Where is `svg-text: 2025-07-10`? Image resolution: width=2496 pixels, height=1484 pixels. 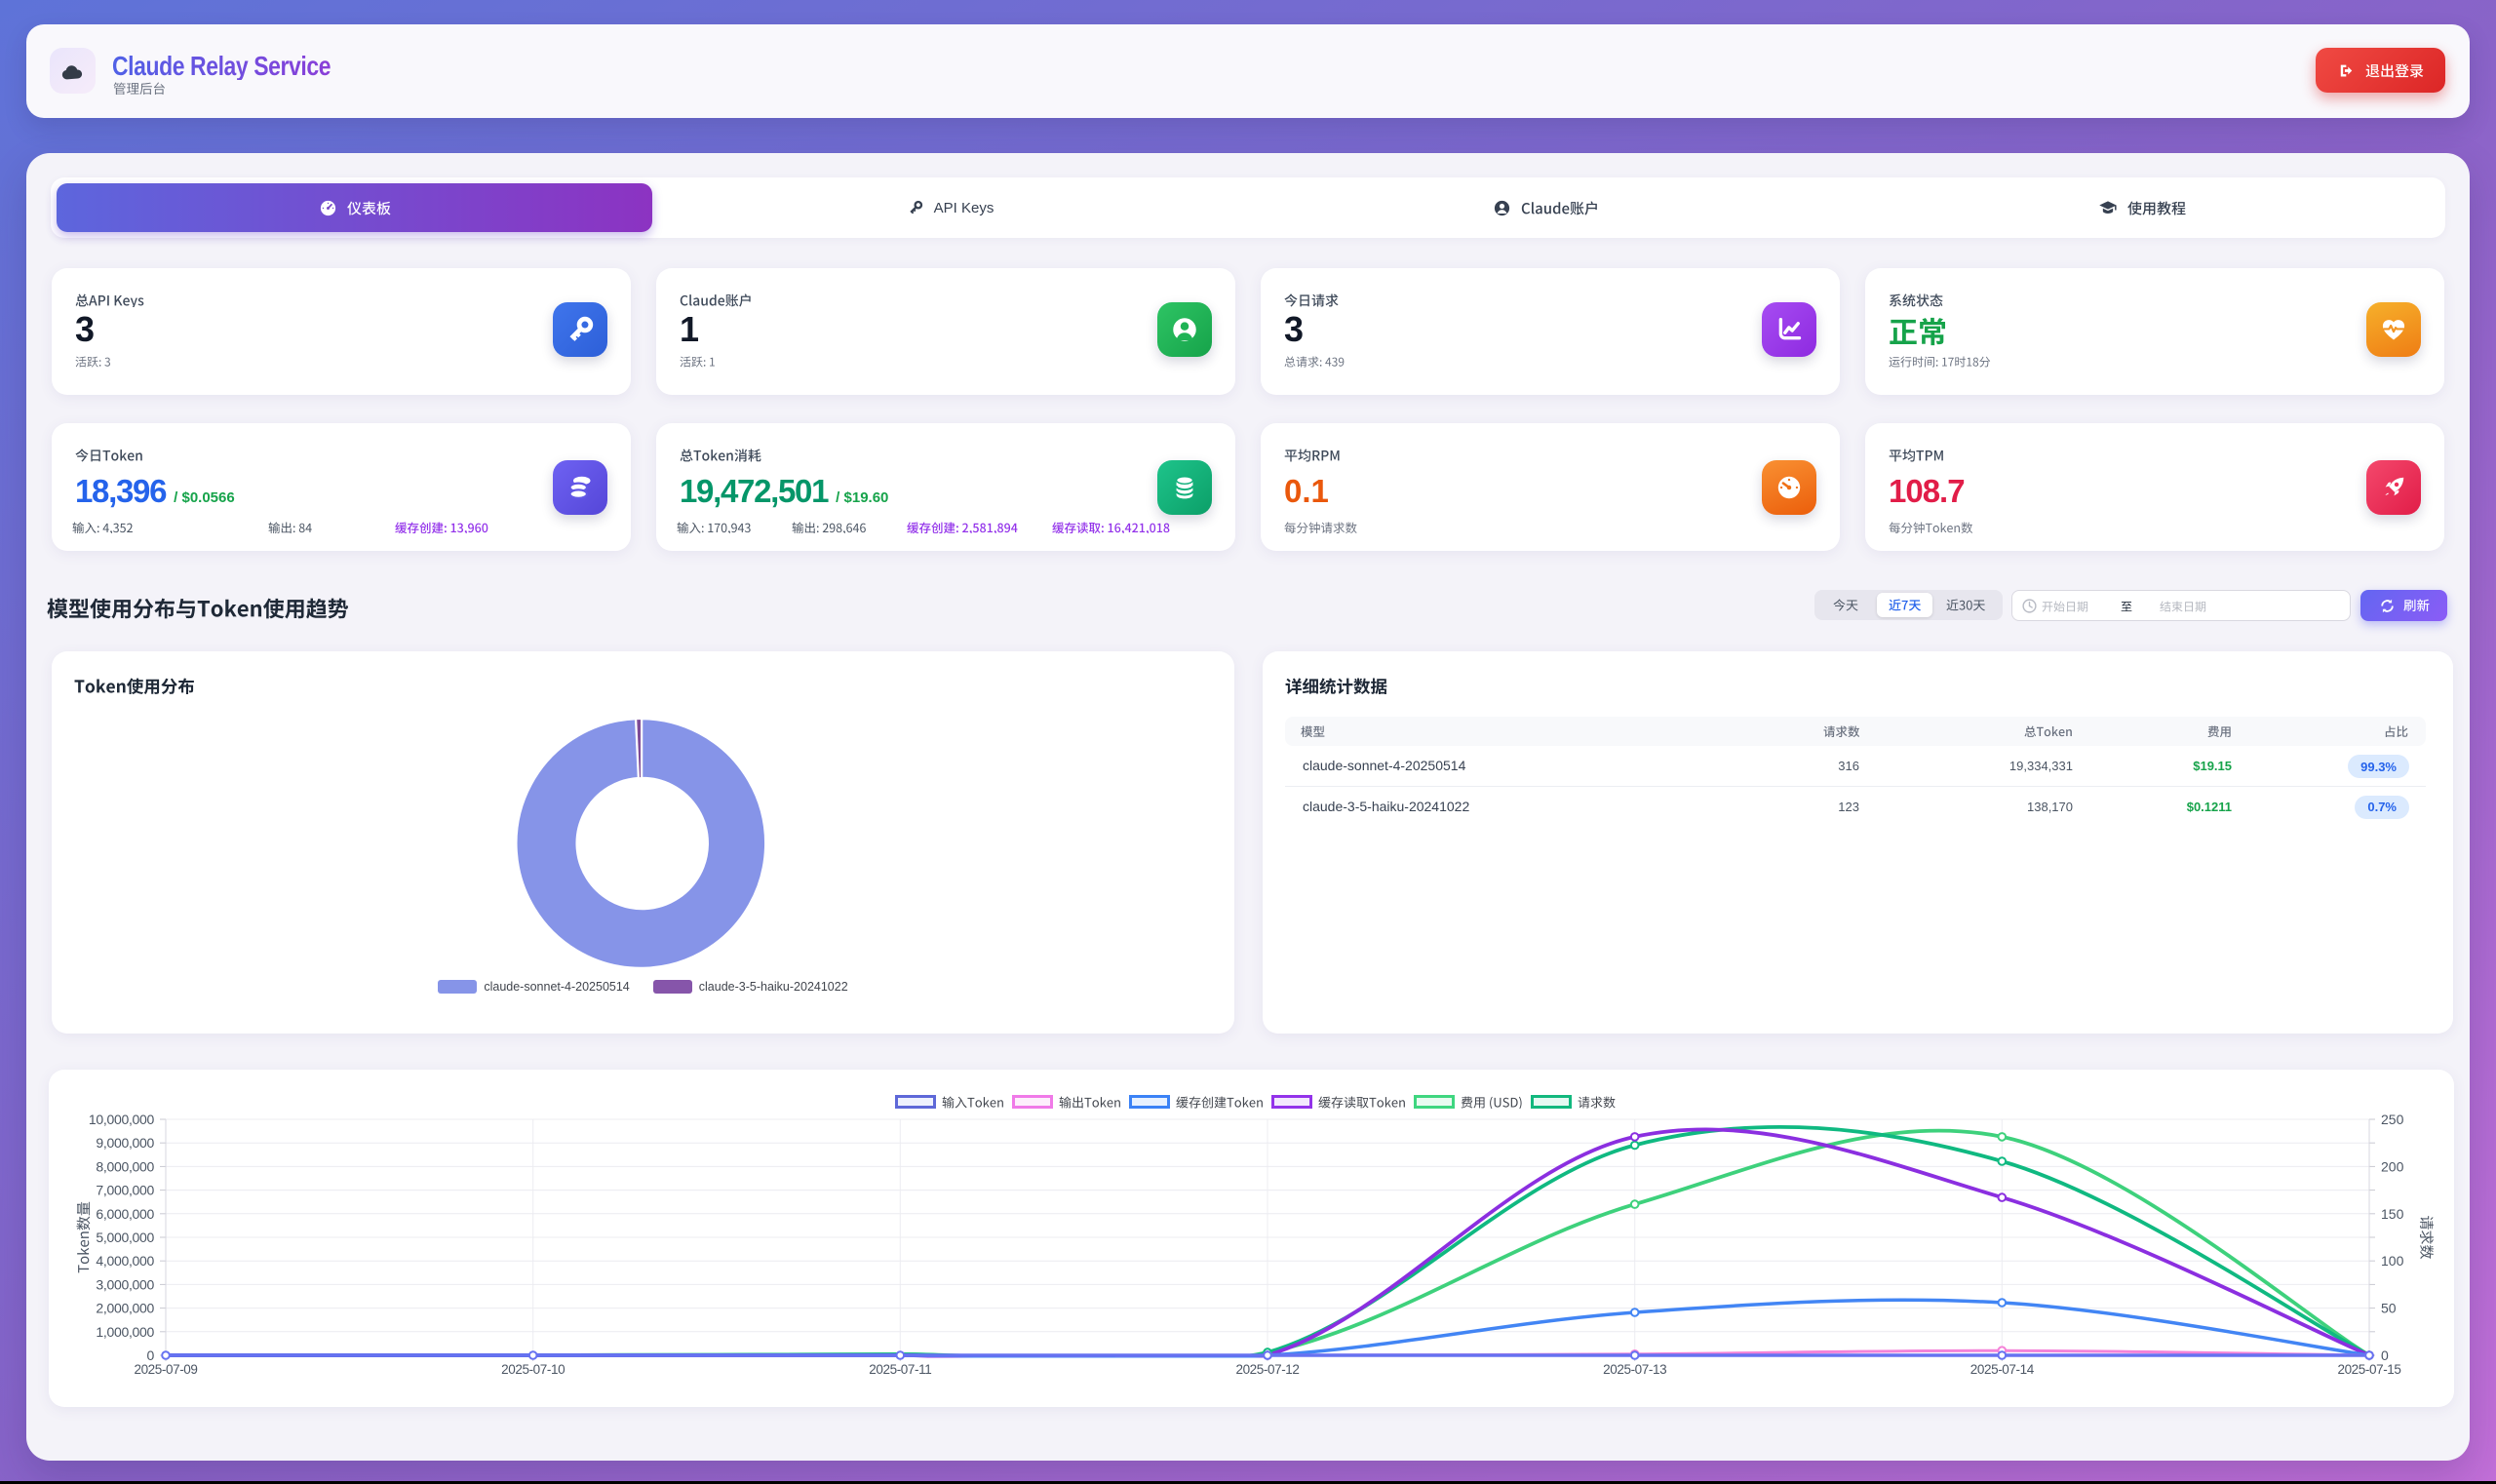
svg-text: 2025-07-10 is located at coordinates (533, 1369).